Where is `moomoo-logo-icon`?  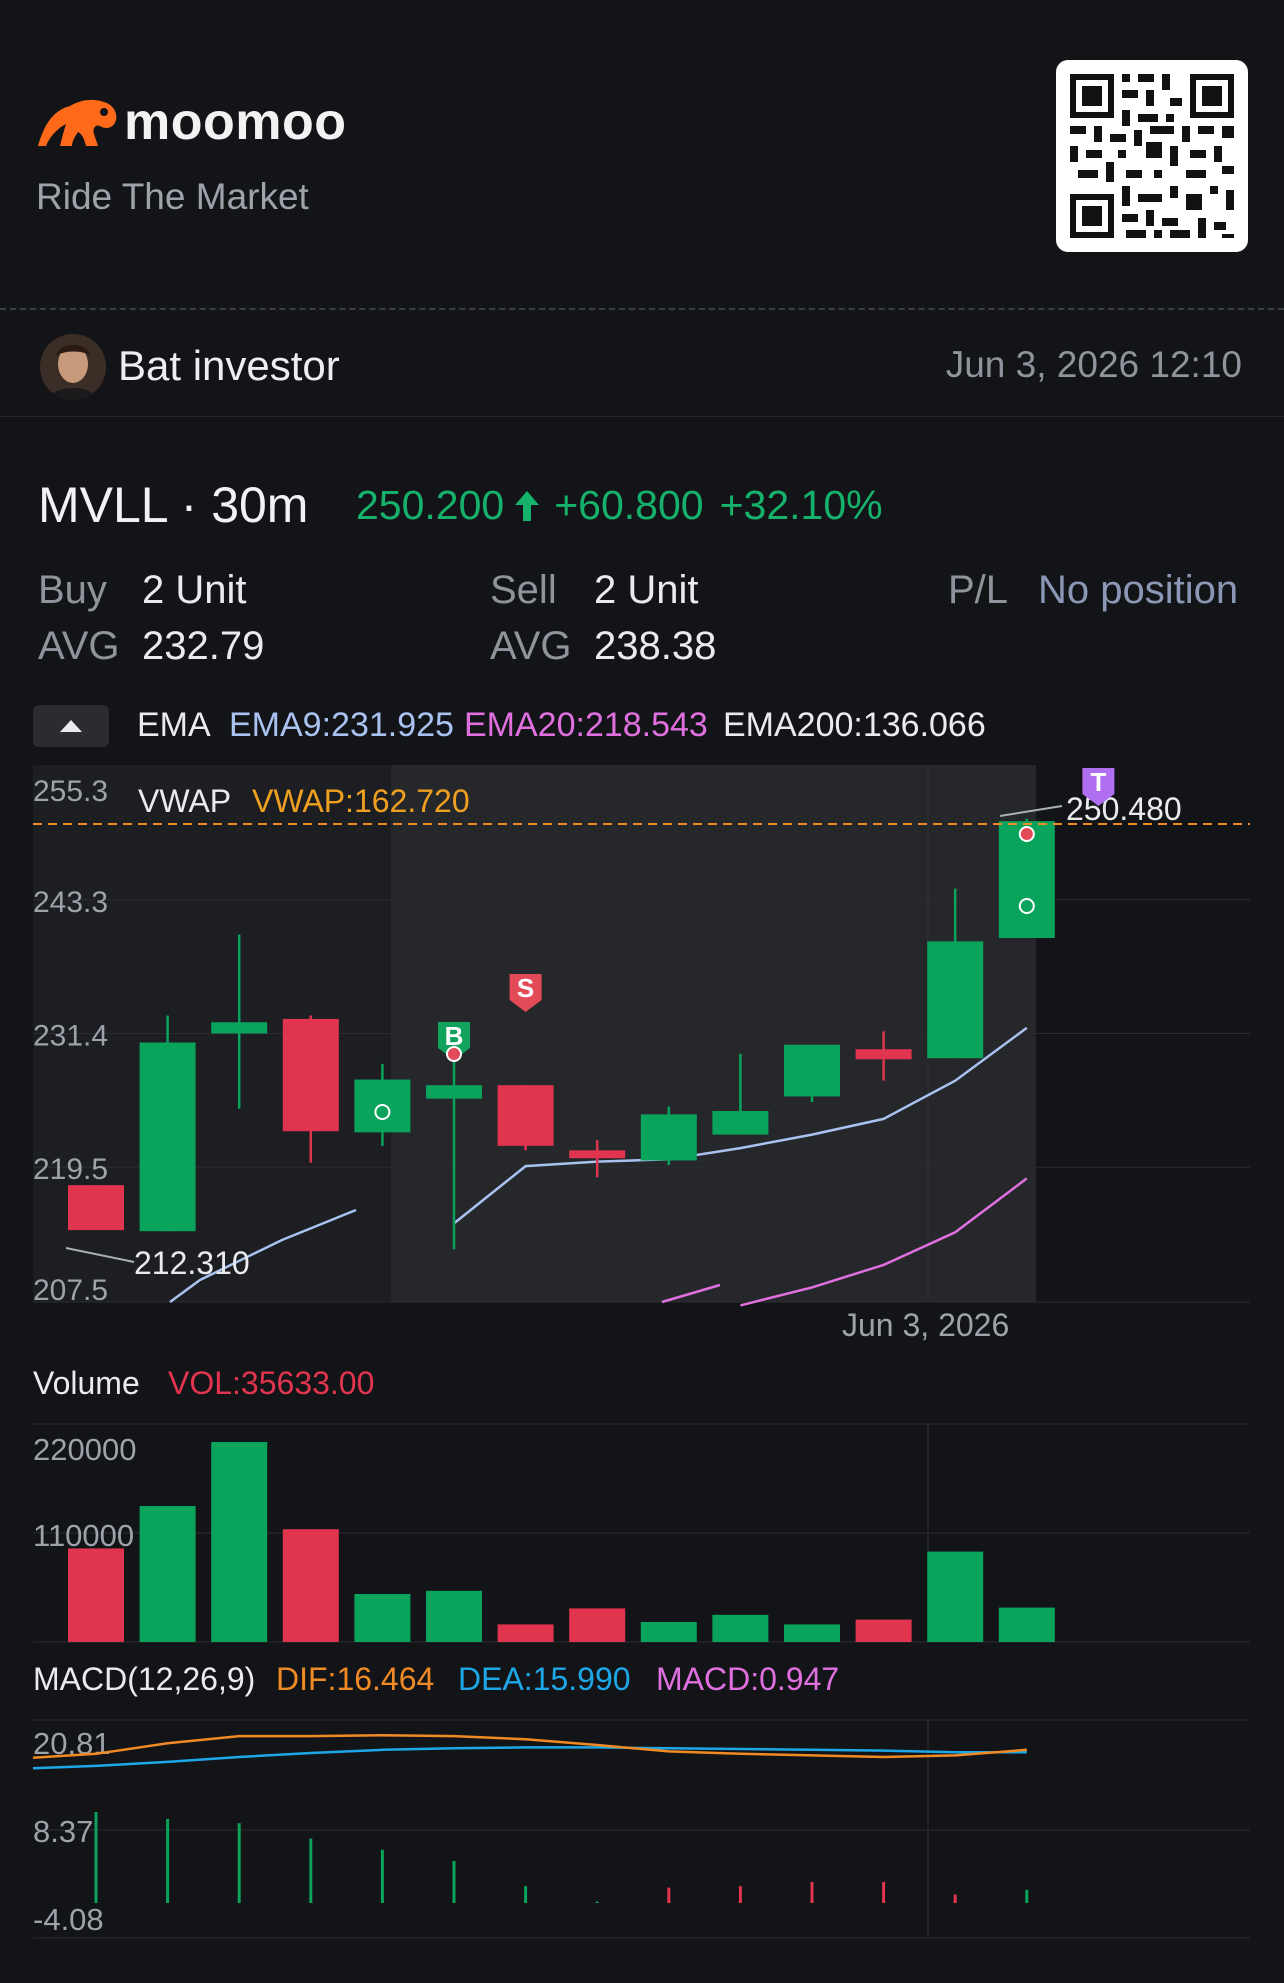
moomoo-logo-icon is located at coordinates (77, 122).